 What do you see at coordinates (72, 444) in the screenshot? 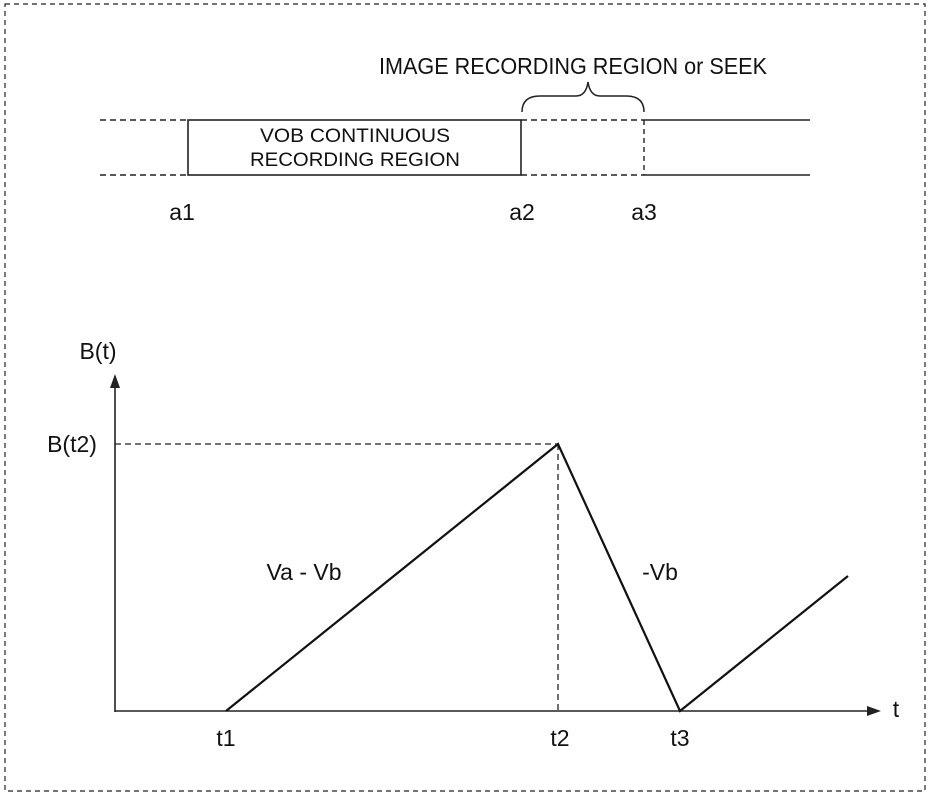
I see `y-tick-b-t2: B(t2)` at bounding box center [72, 444].